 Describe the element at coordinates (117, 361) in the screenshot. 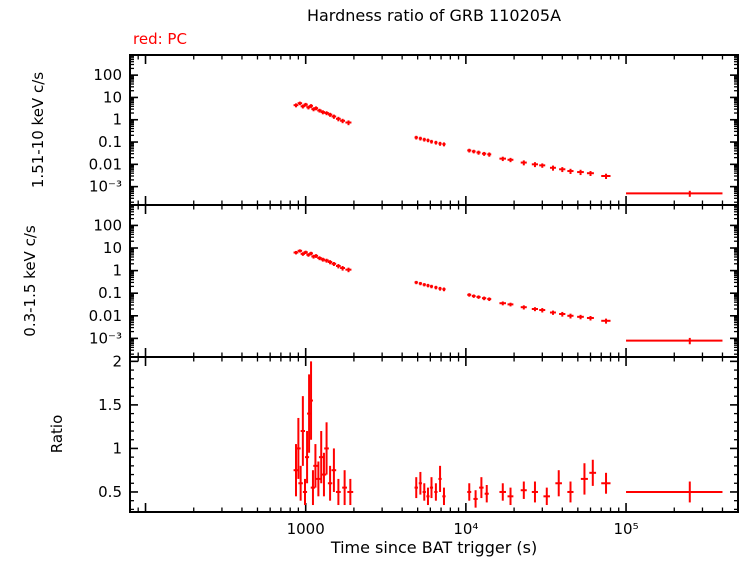

I see `svg-text: 2` at that location.